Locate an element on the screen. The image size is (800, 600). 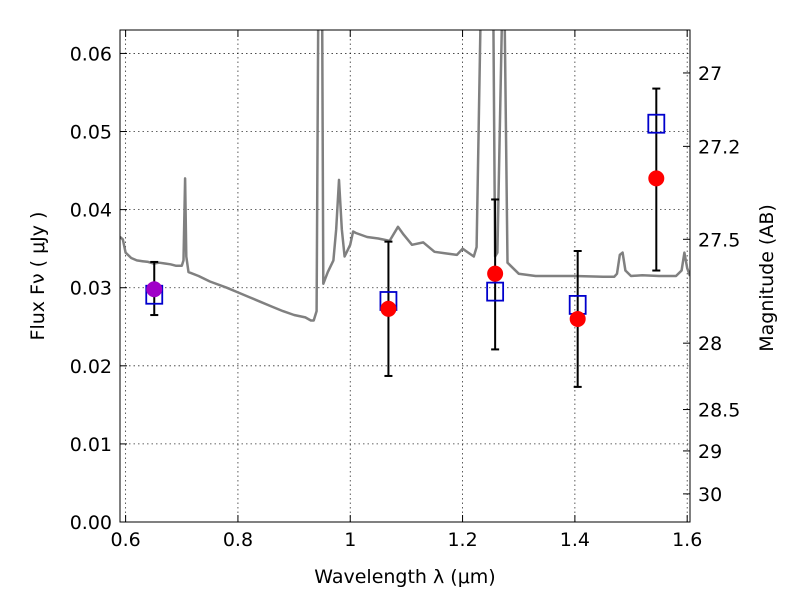
right-axis-label: Magnitude (AB) is located at coordinates (767, 278).